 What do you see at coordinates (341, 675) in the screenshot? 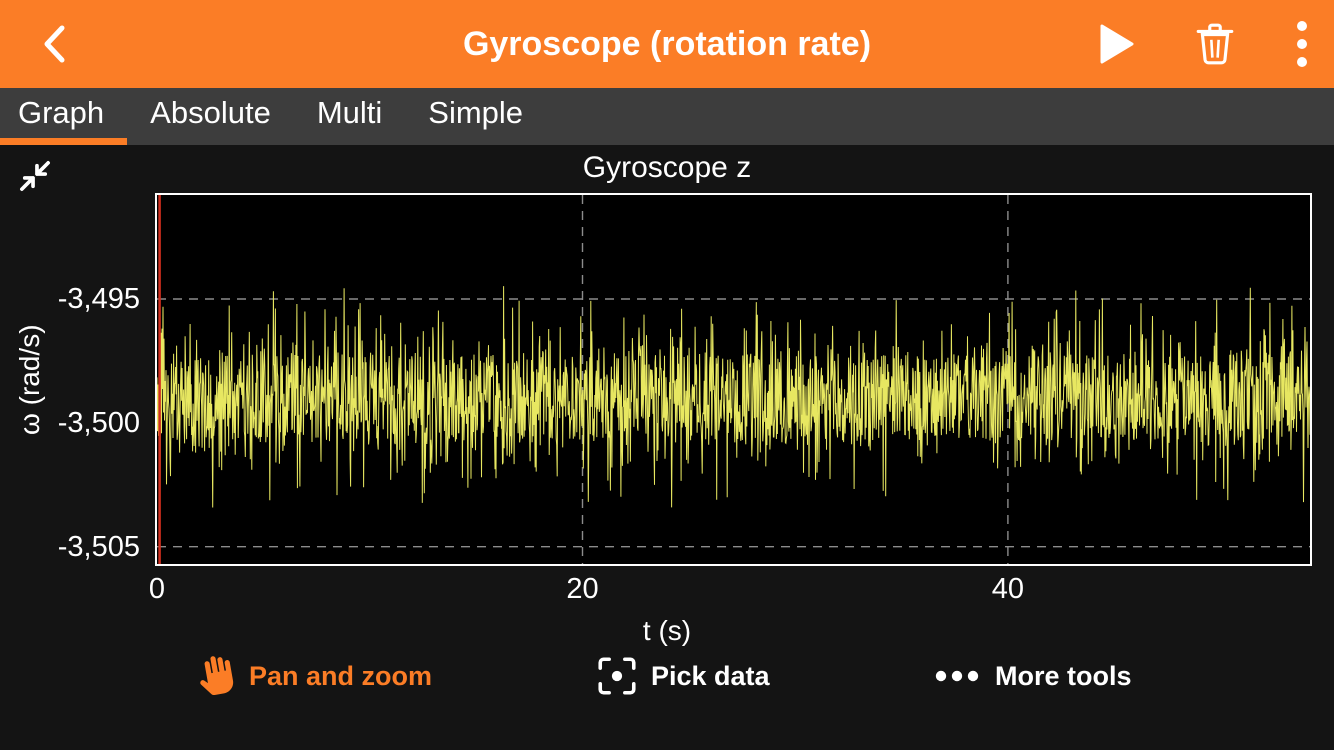
I see `tool-label-pan-and-zoom: Pan and zoom` at bounding box center [341, 675].